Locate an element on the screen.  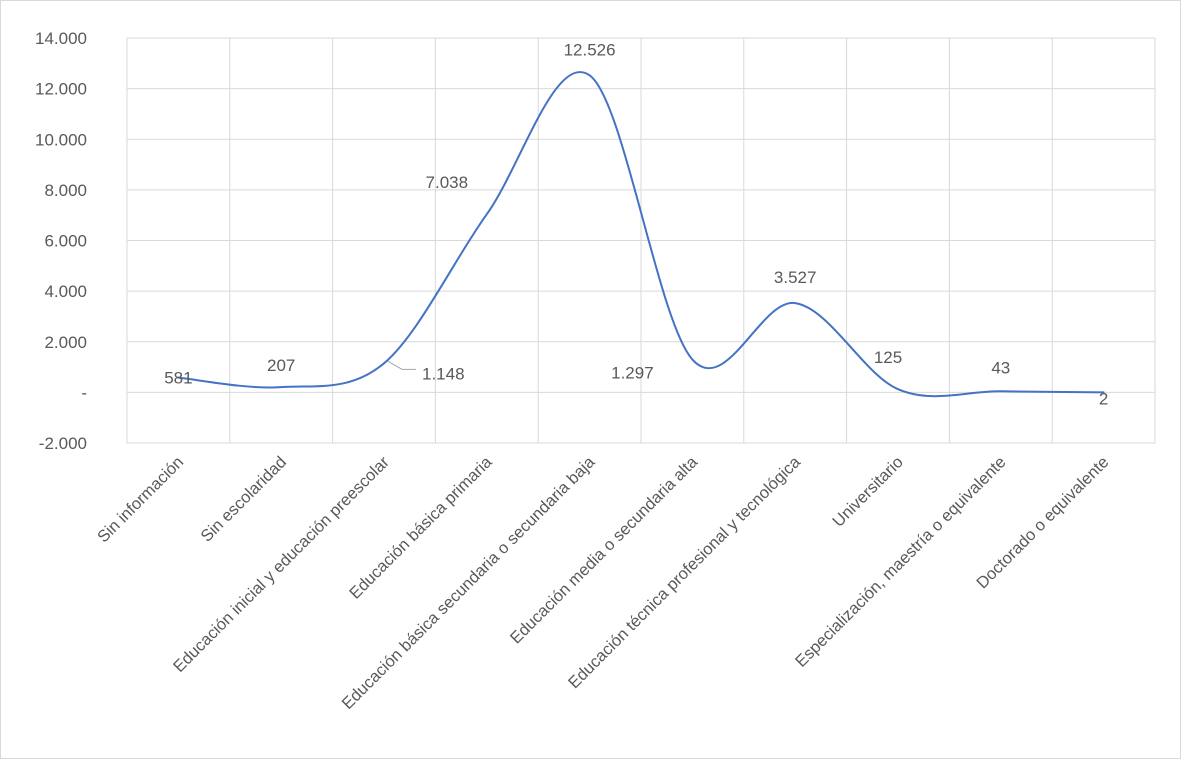
data-label-leader-line is located at coordinates (401, 365).